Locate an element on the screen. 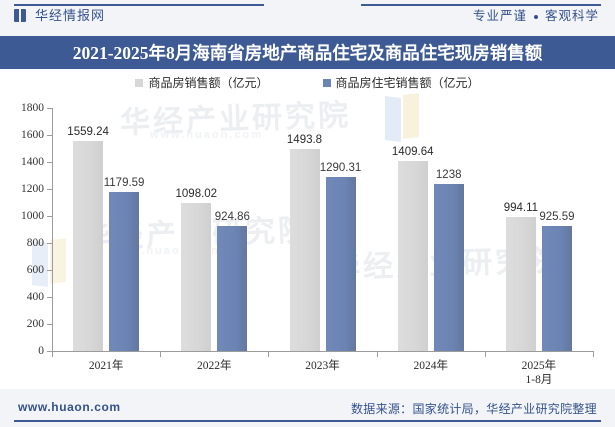 This screenshot has width=615, height=427. bar-group: 994.11 925.59 2025年 1-8月 is located at coordinates (539, 247).